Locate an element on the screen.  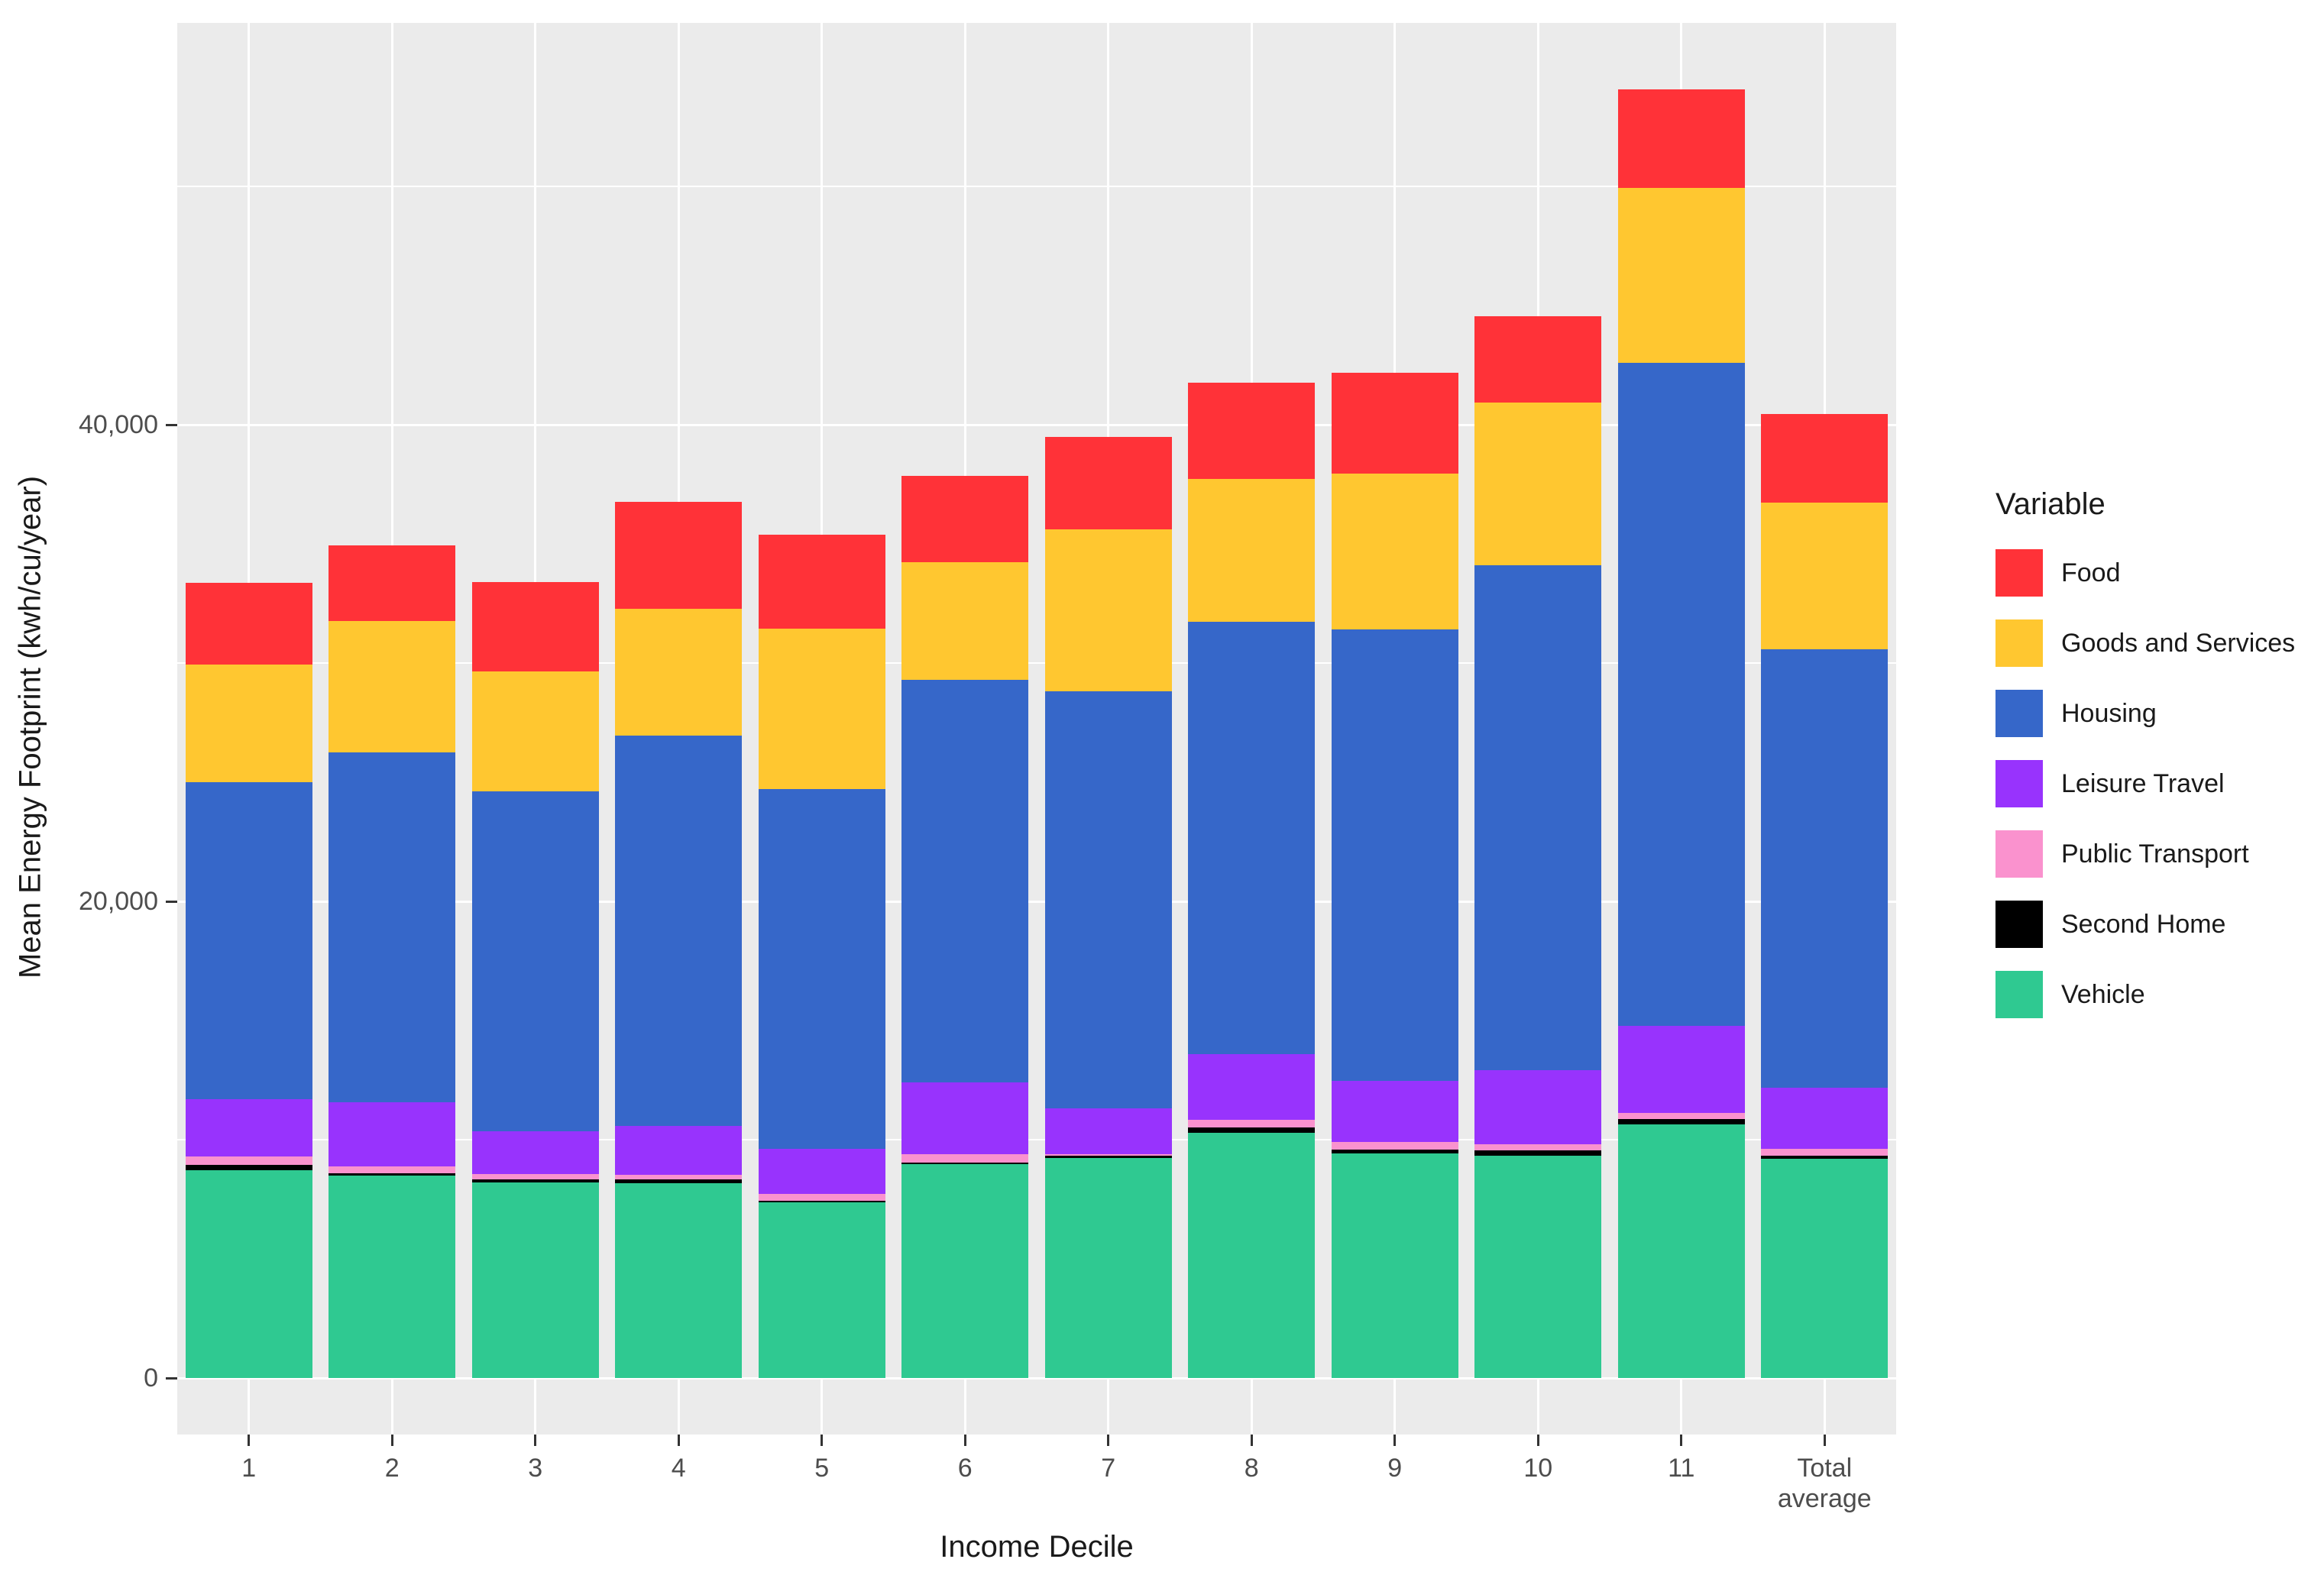
x-tick-label: 3 is located at coordinates (535, 1468).